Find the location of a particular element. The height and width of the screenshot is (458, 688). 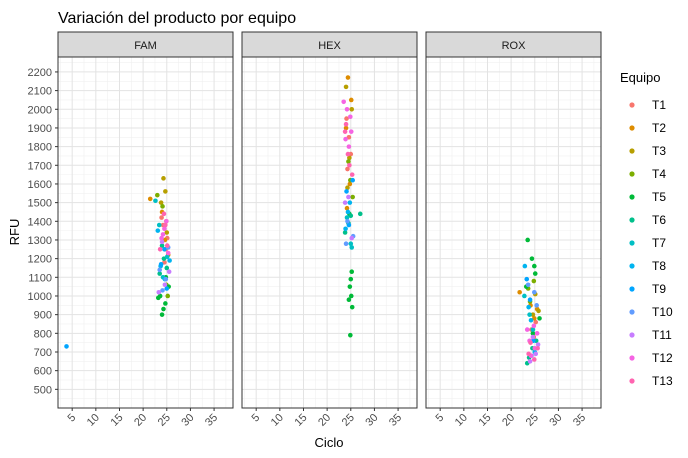

y-tick-label: 2100 is located at coordinates (40, 92).